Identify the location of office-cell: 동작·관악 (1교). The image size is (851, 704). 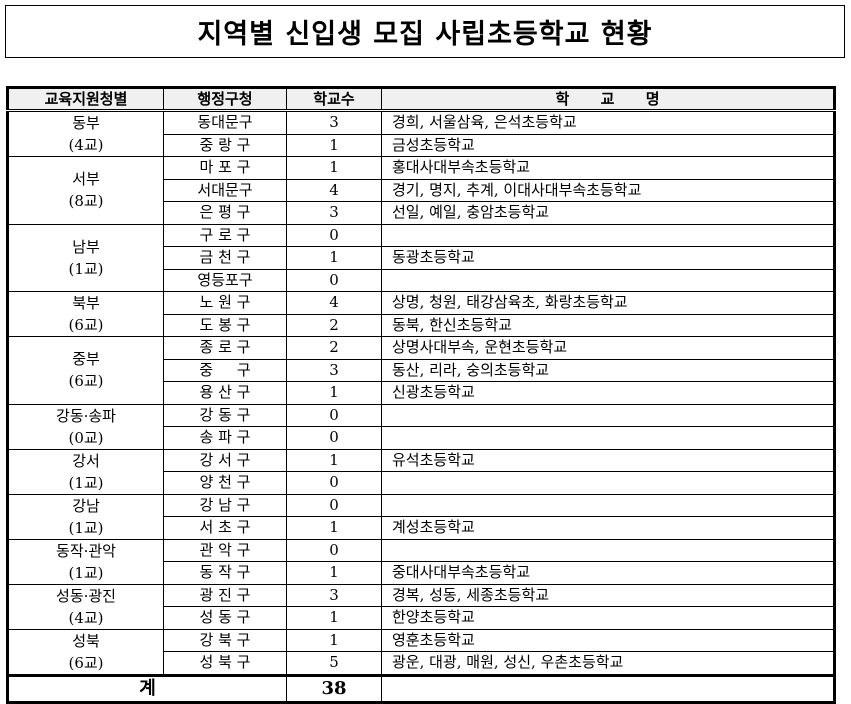
(85, 561).